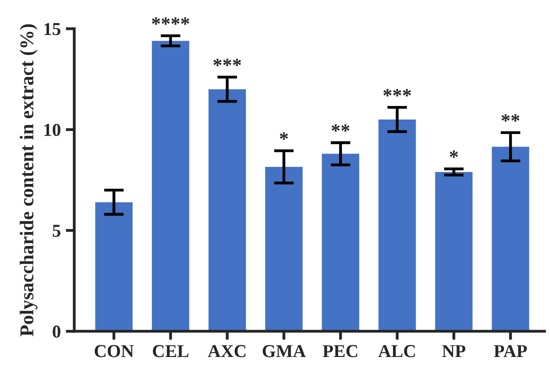  What do you see at coordinates (114, 351) in the screenshot?
I see `x-tick-label: CON` at bounding box center [114, 351].